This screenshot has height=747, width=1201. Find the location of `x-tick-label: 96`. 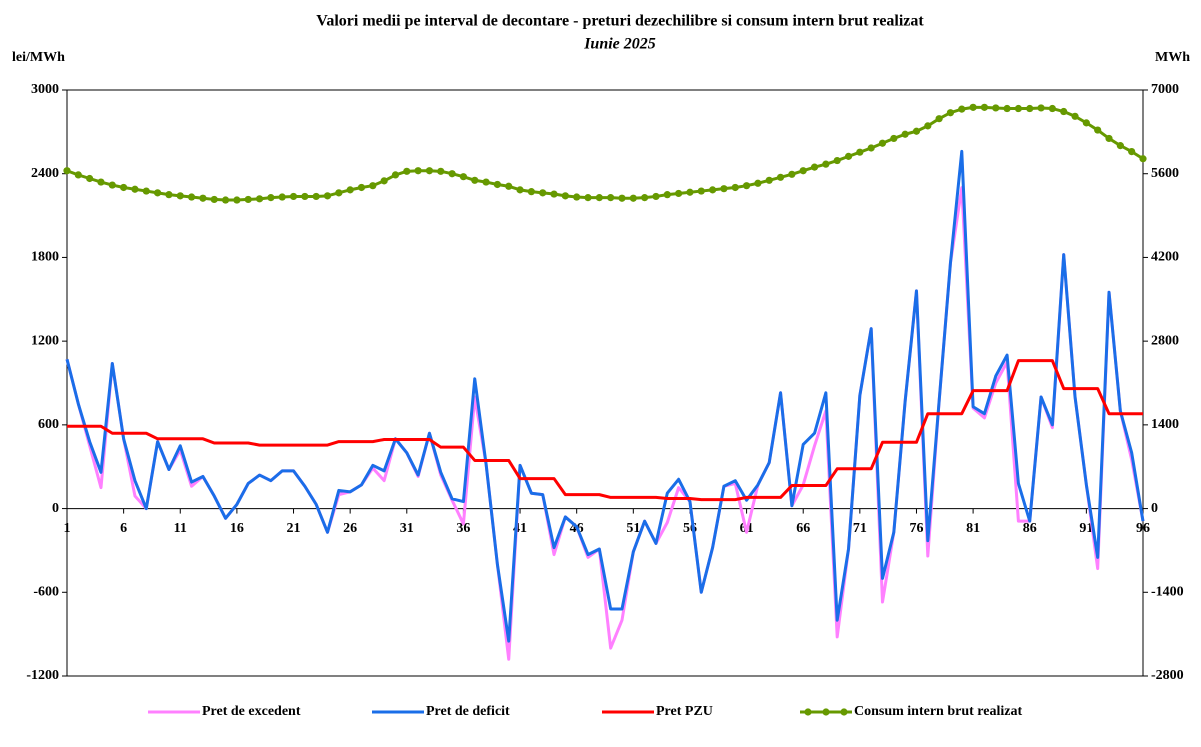

x-tick-label: 96 is located at coordinates (1143, 528).